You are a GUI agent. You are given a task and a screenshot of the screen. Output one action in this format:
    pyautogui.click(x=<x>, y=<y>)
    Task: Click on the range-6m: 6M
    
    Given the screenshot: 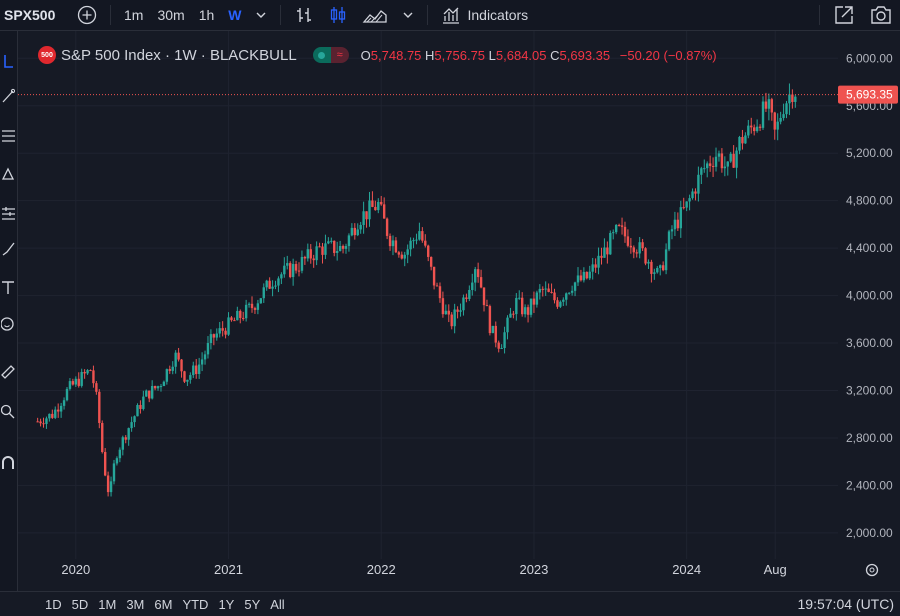 What is the action you would take?
    pyautogui.click(x=163, y=604)
    